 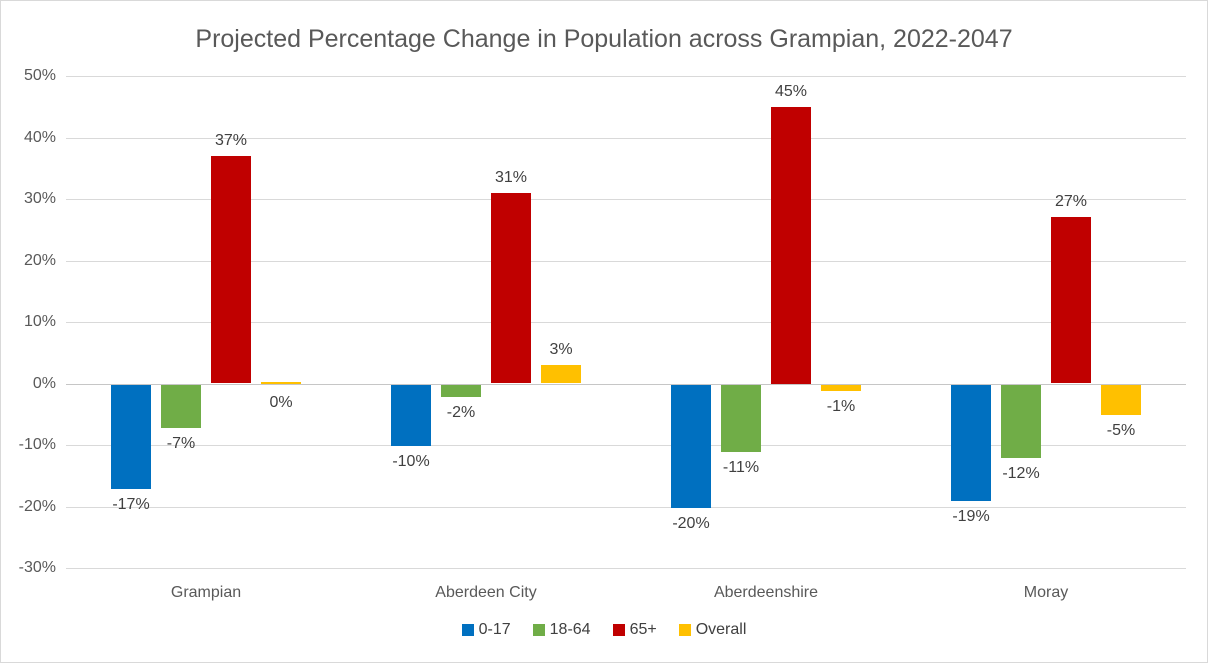 What do you see at coordinates (44, 383) in the screenshot?
I see `y-tick-label: 0%` at bounding box center [44, 383].